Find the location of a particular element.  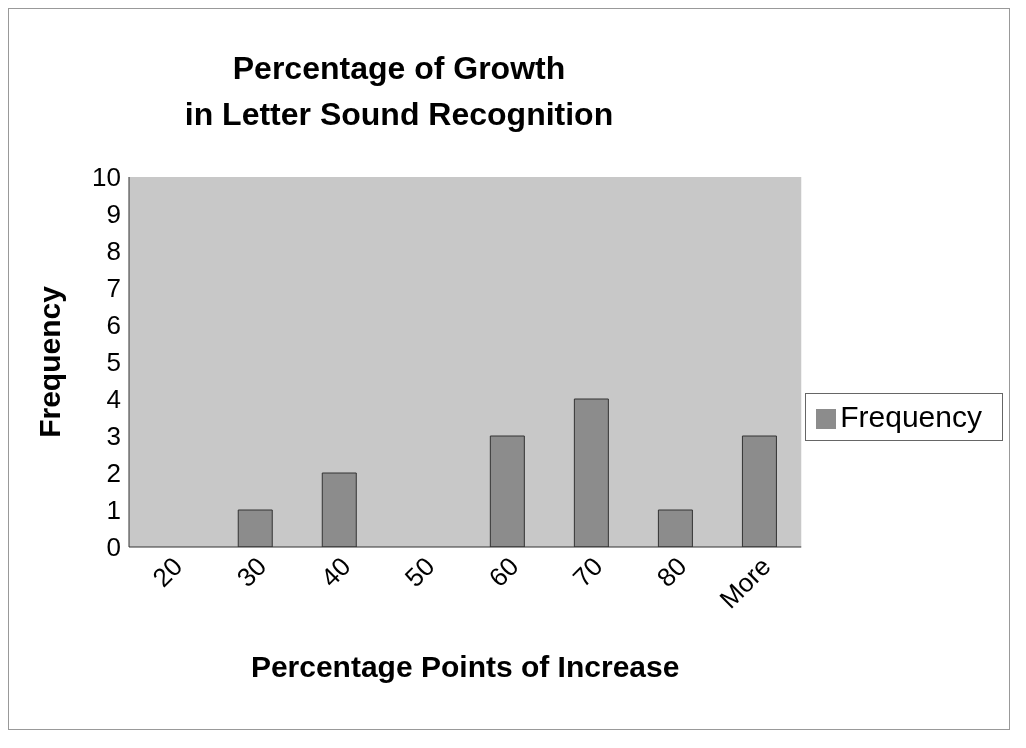

y-tick-label: 1 is located at coordinates (113, 510).